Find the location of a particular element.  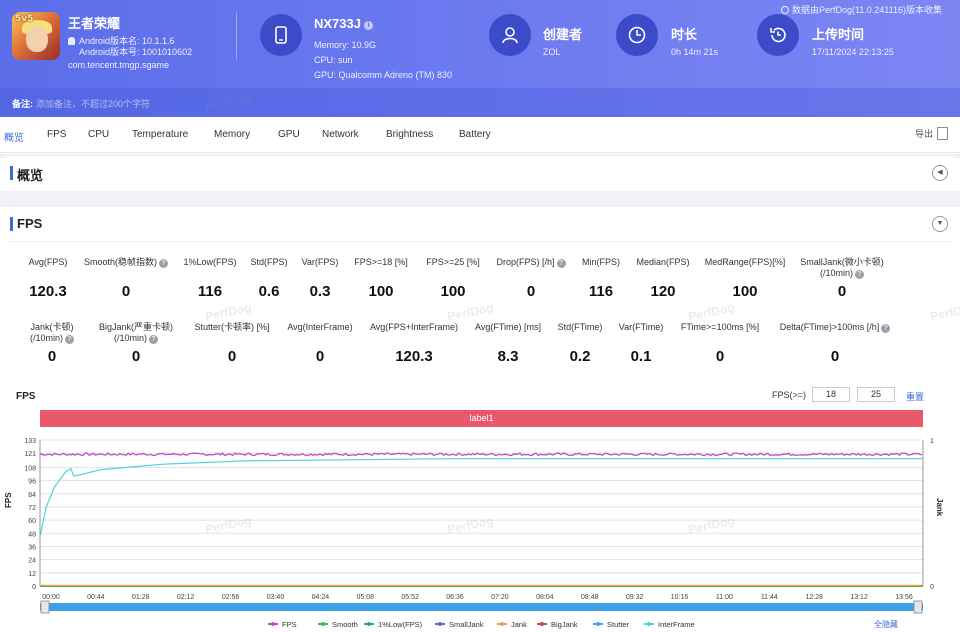

tab-brightness: Brightness is located at coordinates (410, 134).